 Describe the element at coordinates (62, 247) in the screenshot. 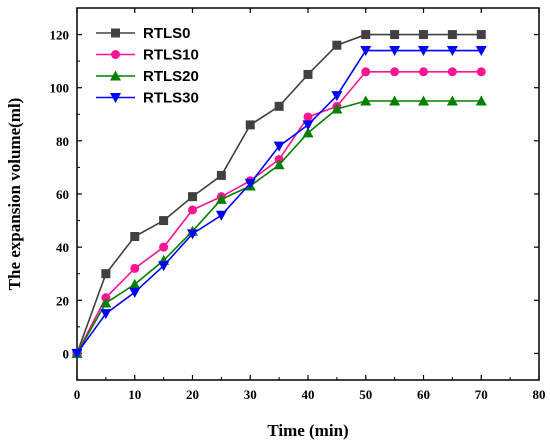

I see `y-tick-label: 40` at that location.